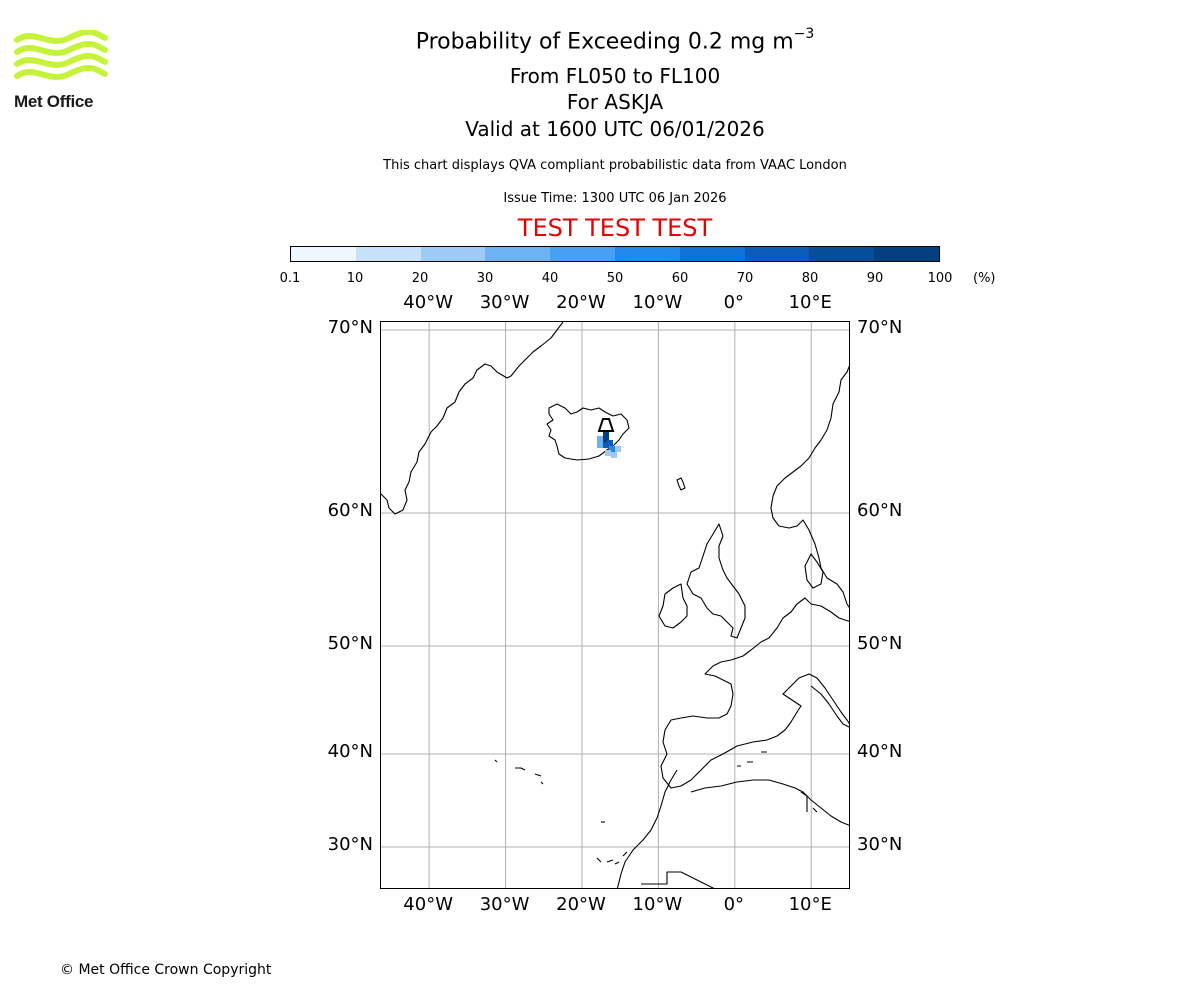  I want to click on lon-label-top: 0°, so click(734, 302).